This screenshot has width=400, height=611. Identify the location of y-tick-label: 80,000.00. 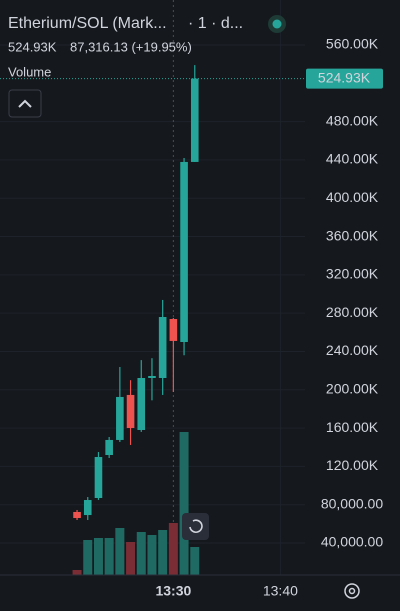
(352, 503).